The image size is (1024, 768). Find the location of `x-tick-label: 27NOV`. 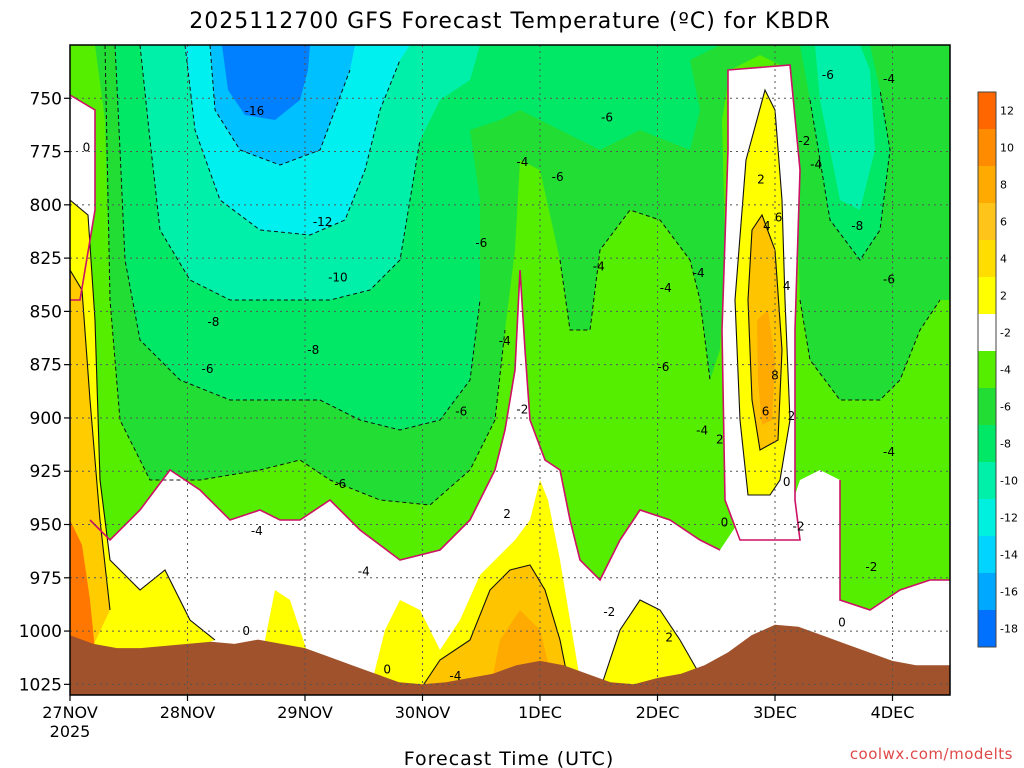

x-tick-label: 27NOV is located at coordinates (70, 712).